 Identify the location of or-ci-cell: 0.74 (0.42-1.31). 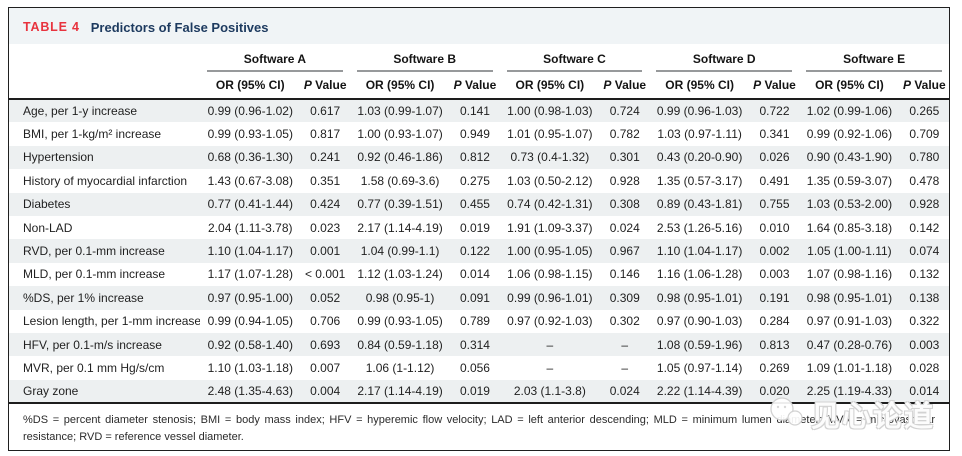
(550, 204).